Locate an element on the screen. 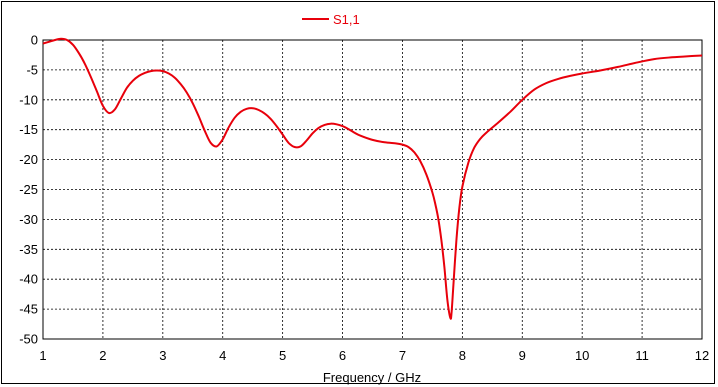  y-tick-label: -35 is located at coordinates (28, 249).